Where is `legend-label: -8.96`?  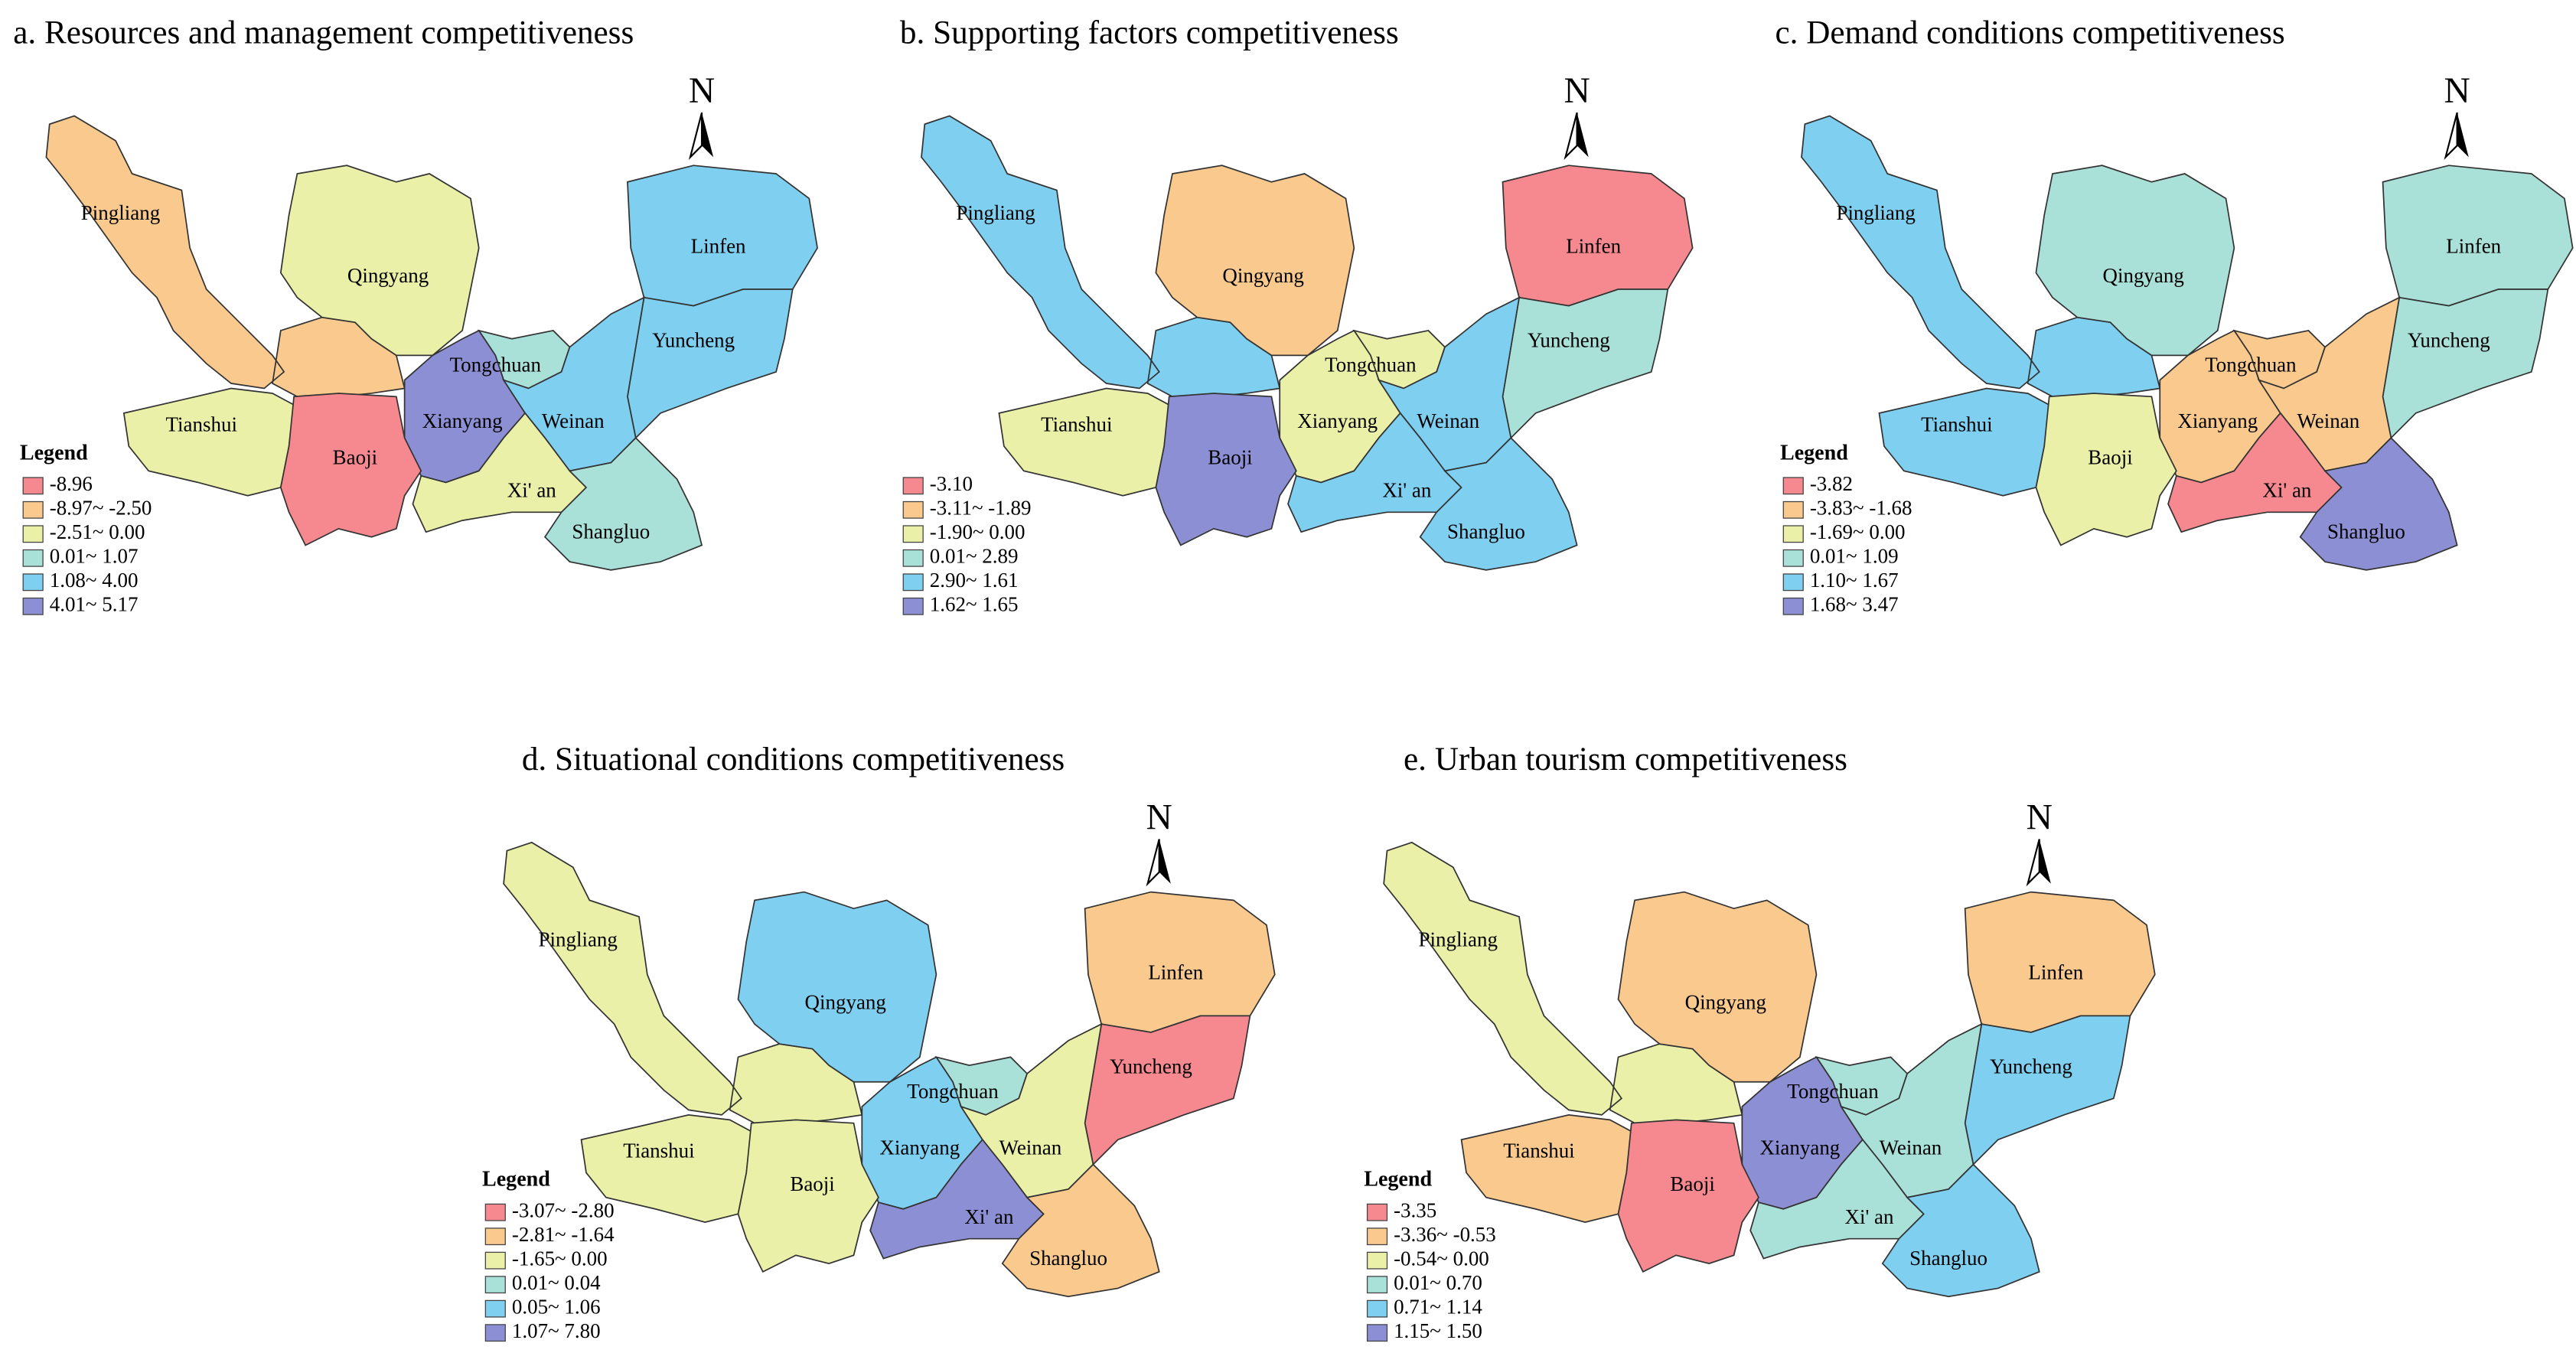 legend-label: -8.96 is located at coordinates (71, 483).